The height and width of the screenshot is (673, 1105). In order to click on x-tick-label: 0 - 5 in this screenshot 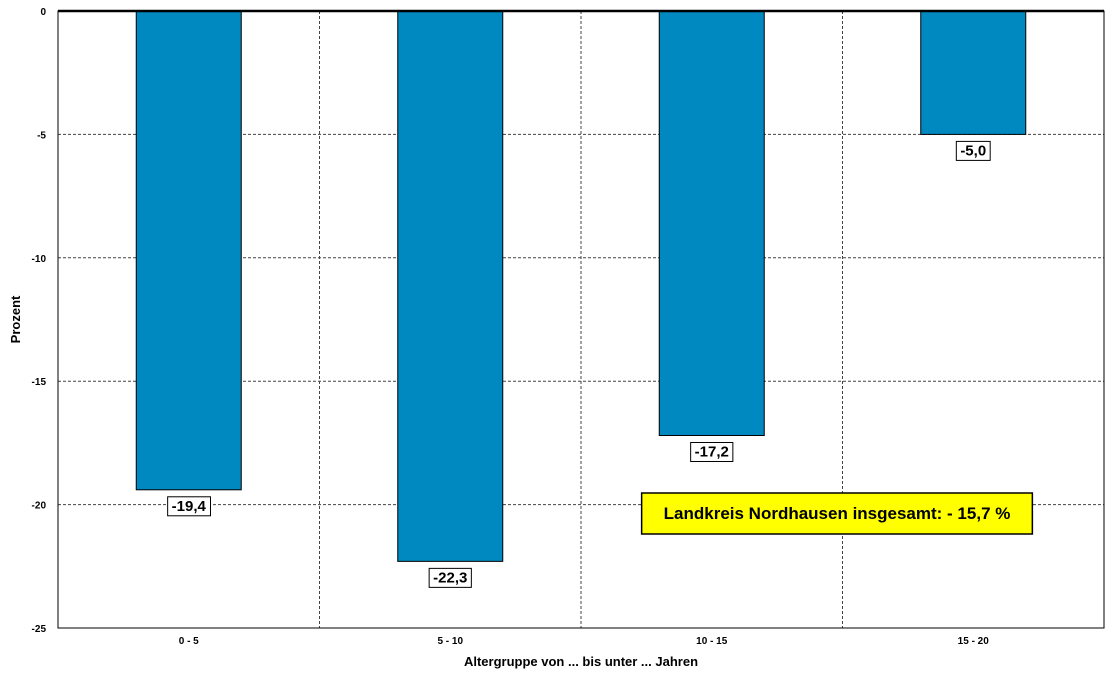, I will do `click(189, 641)`.